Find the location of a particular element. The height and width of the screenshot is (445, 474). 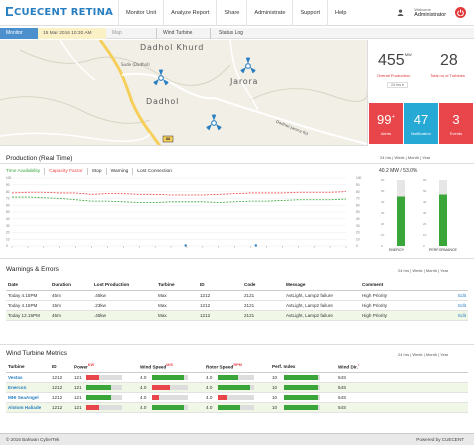

app-logo: CUECENT RETINA is located at coordinates (59, 12).